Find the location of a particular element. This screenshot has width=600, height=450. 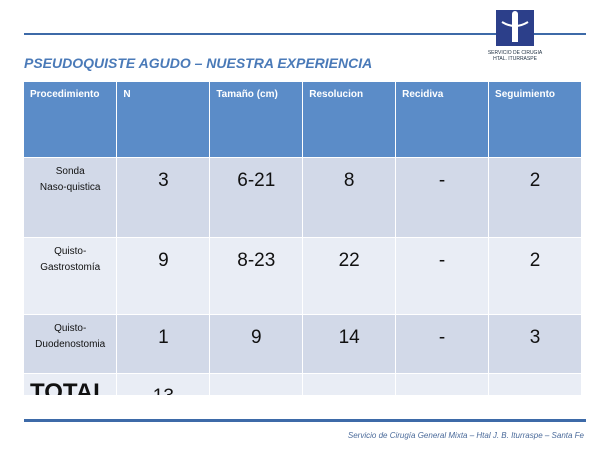

table-row: Quisto- Duodenostomia 1 9 14-3 is located at coordinates (303, 344).